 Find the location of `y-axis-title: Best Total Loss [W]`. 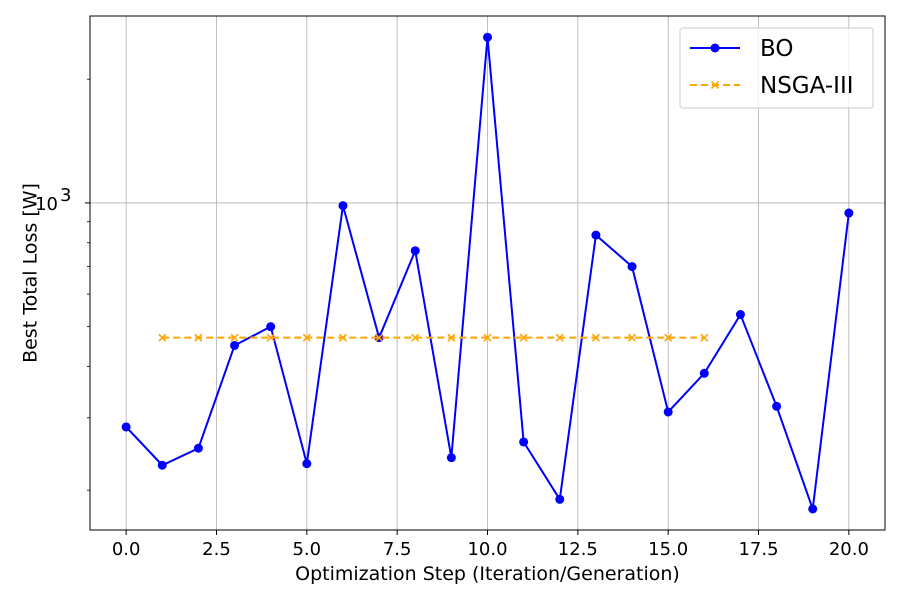

y-axis-title: Best Total Loss [W] is located at coordinates (31, 273).